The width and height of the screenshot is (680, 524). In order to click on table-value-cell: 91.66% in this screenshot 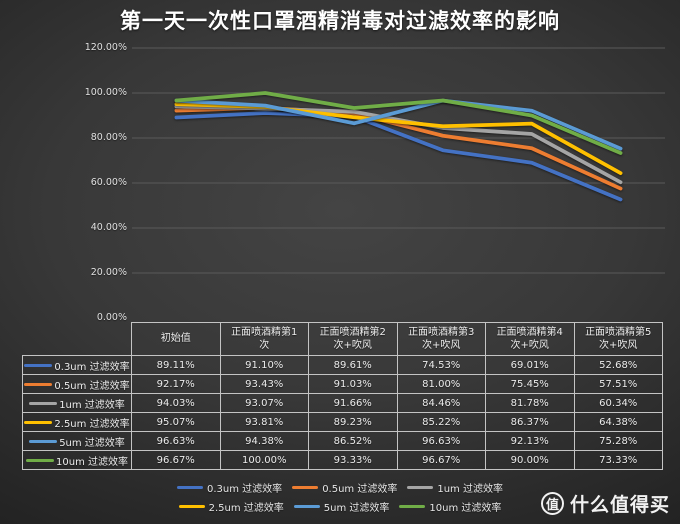, I will do `click(353, 403)`.